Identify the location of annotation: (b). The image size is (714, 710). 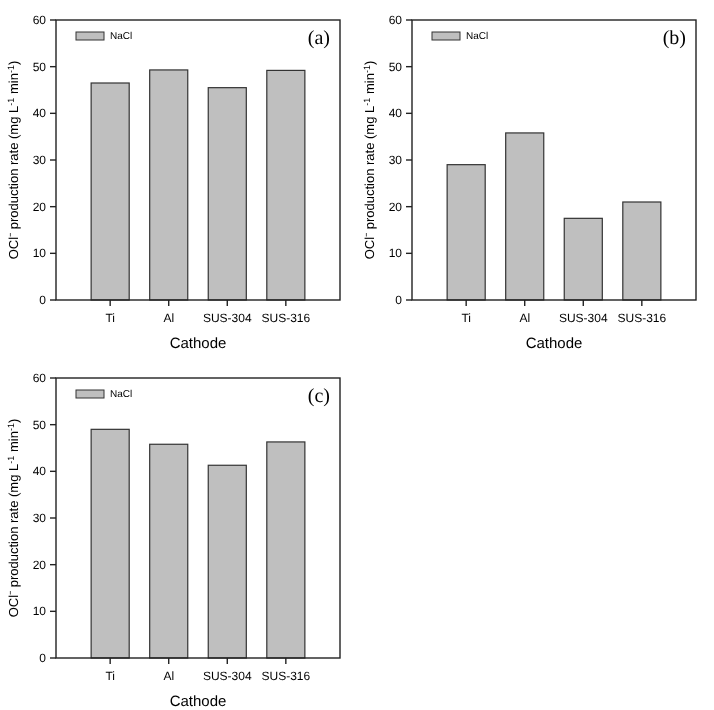
(674, 39).